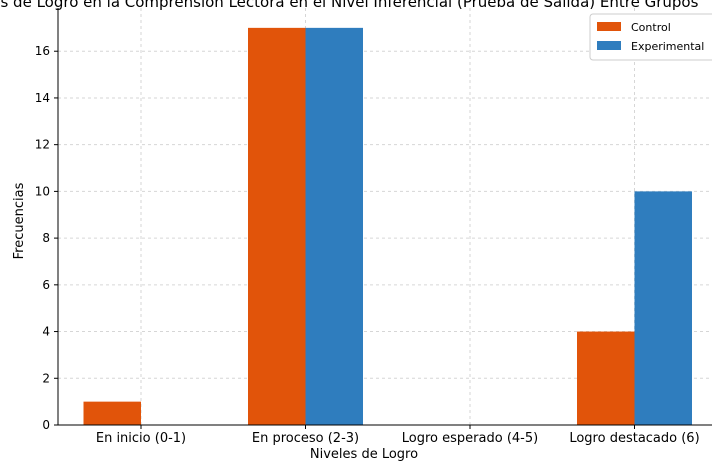  Describe the element at coordinates (42, 51) in the screenshot. I see `y-tick-label: 16` at that location.